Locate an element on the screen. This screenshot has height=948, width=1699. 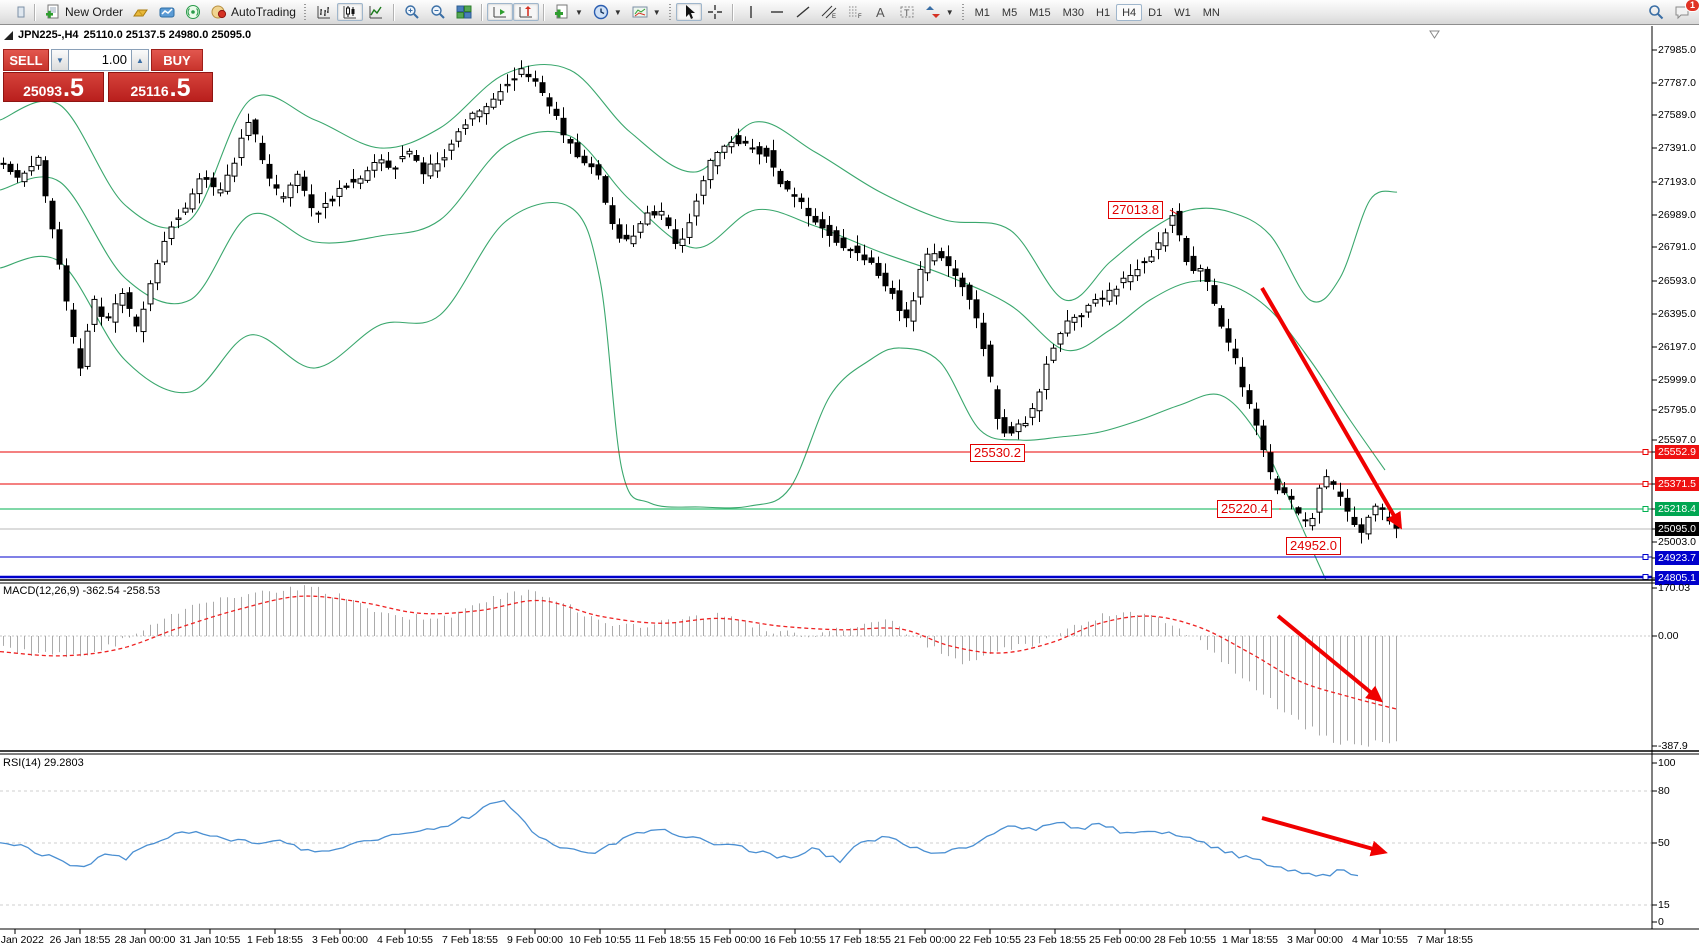
time-label: 3 Feb 00:00 is located at coordinates (340, 940).